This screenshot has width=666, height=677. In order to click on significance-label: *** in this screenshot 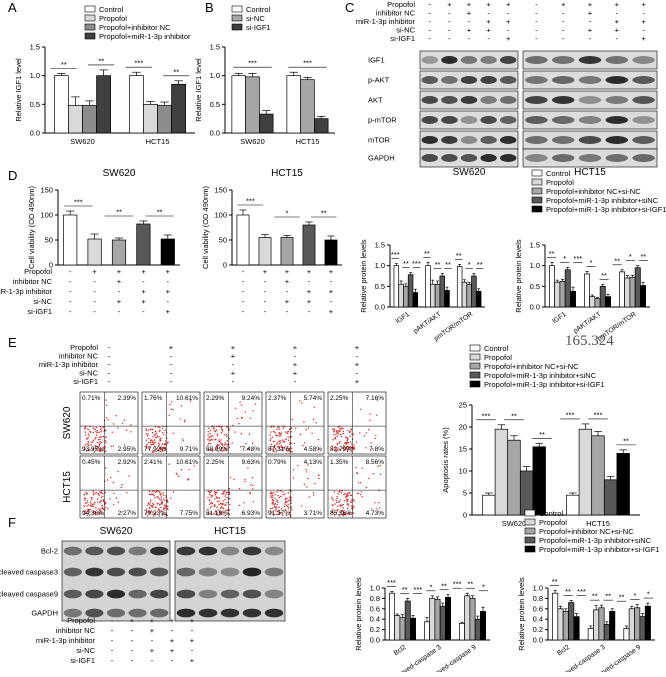, I will do `click(78, 202)`.